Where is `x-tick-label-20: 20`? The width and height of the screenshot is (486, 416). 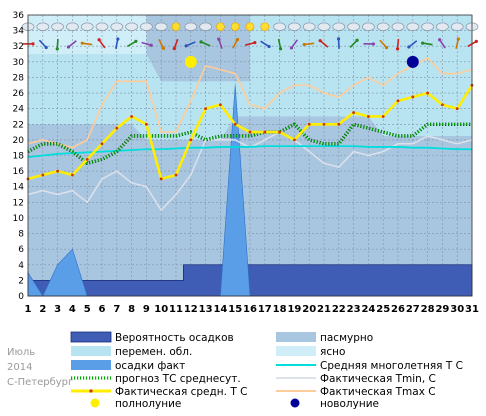 x-tick-label-20: 20 is located at coordinates (309, 309).